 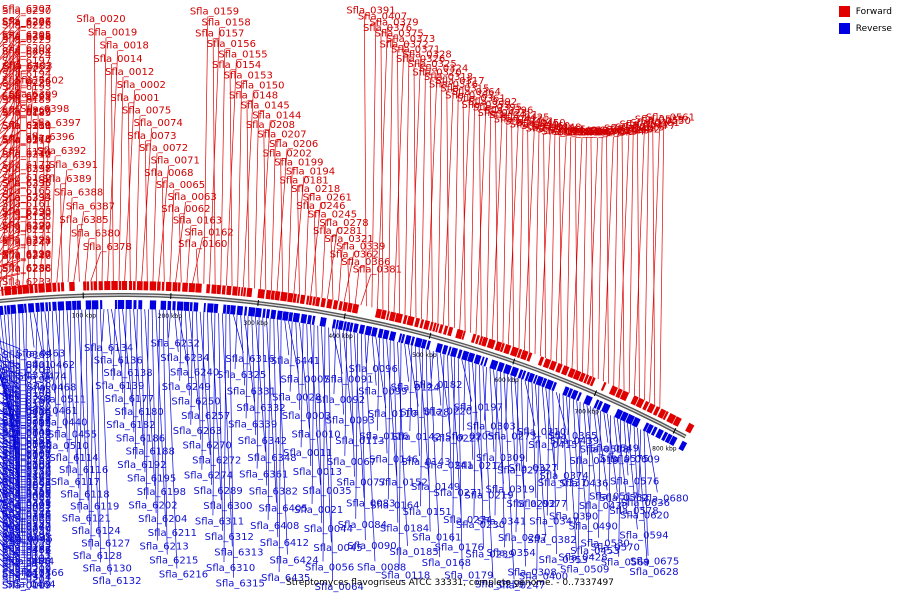 What do you see at coordinates (208, 476) in the screenshot?
I see `gene-label: Sfla_6274` at bounding box center [208, 476].